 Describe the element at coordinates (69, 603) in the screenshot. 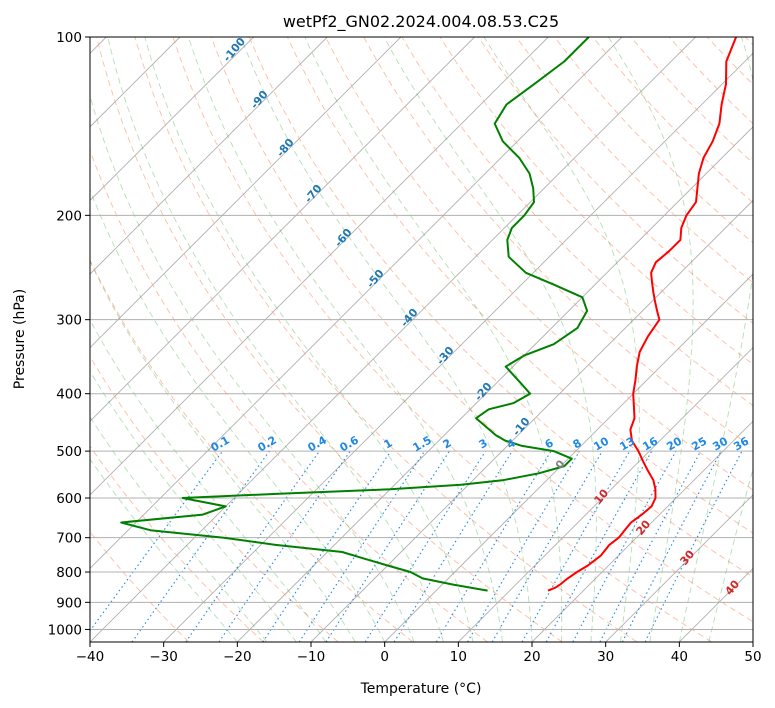

I see `y-tick-label: 900` at that location.